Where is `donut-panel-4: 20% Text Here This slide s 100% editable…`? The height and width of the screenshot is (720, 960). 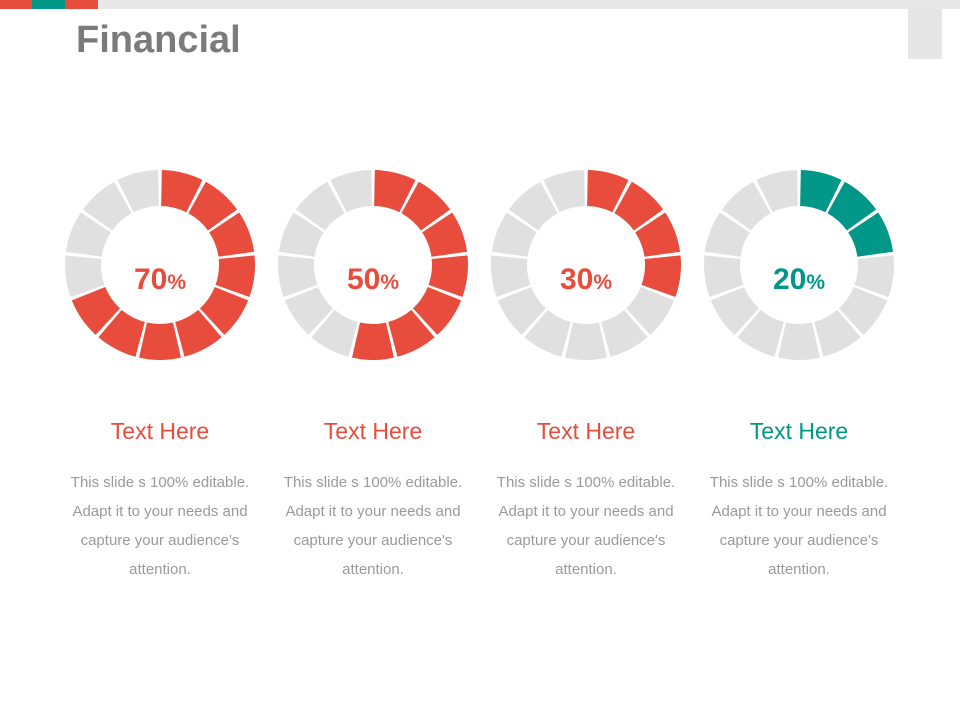
donut-panel-4: 20% Text Here This slide s 100% editable… is located at coordinates (799, 380).